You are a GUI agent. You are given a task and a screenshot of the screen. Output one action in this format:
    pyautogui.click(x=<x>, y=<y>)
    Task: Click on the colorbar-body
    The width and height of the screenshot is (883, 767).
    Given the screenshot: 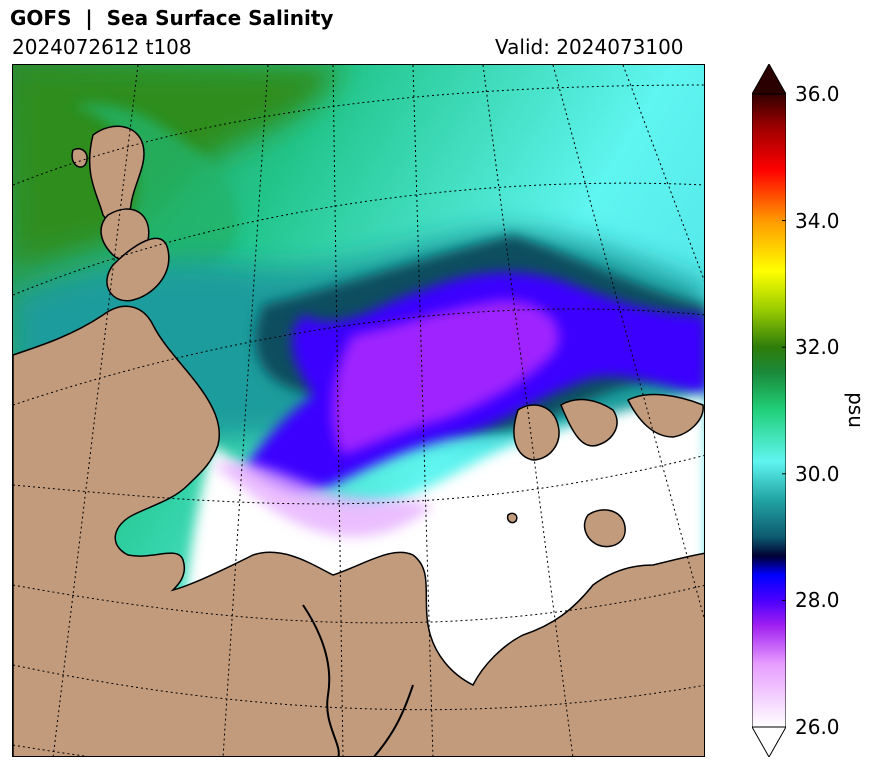 What is the action you would take?
    pyautogui.click(x=769, y=410)
    